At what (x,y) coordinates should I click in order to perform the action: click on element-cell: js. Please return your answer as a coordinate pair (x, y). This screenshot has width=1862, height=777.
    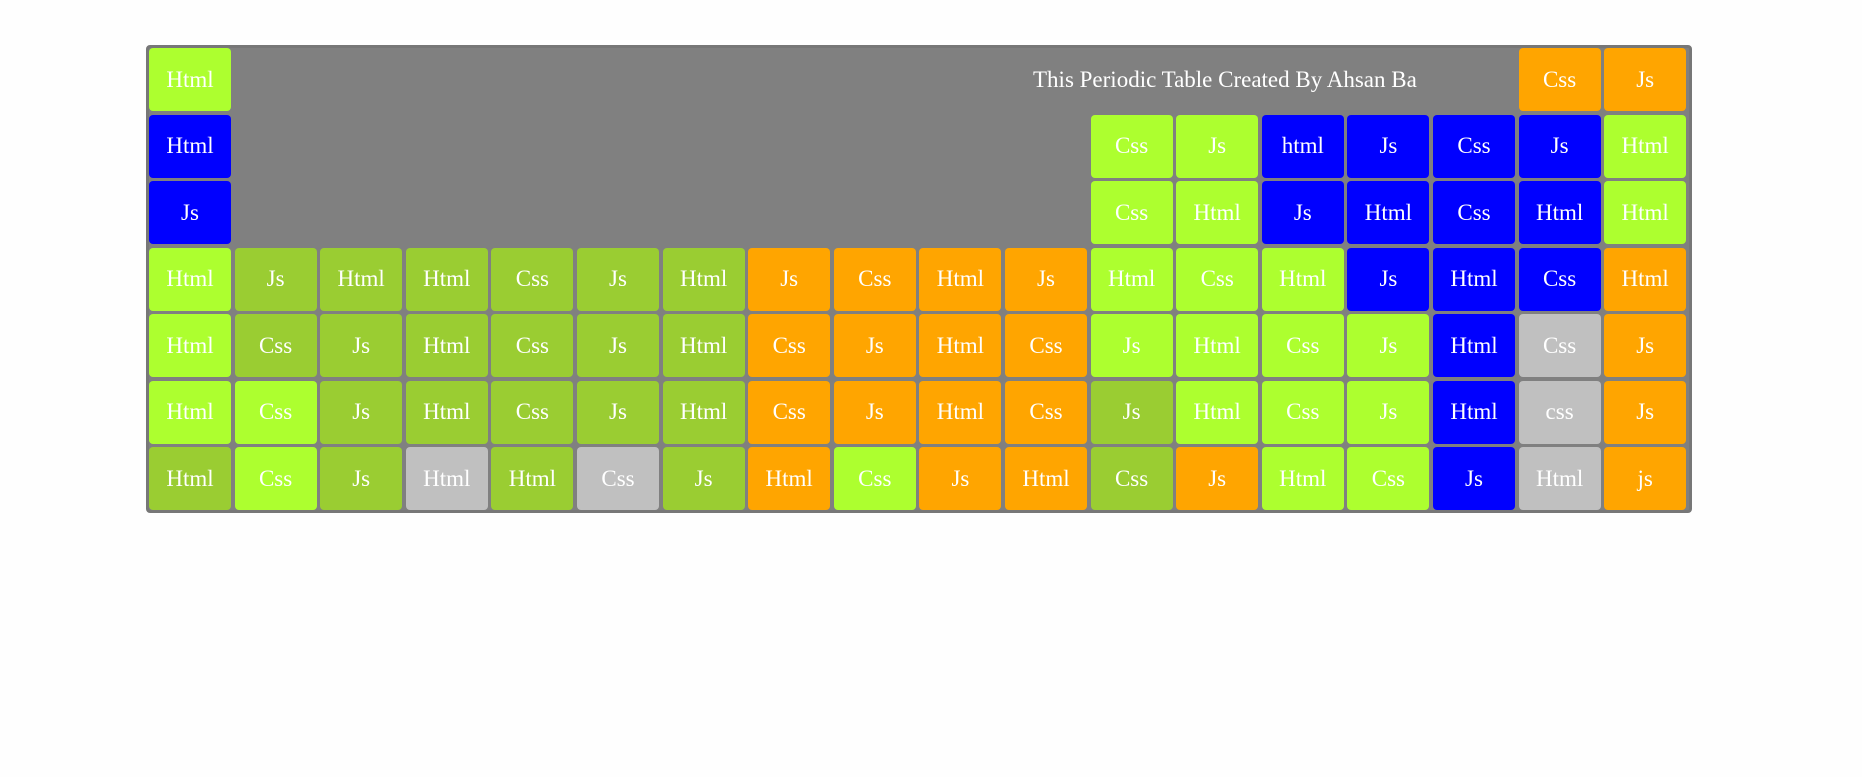
    Looking at the image, I should click on (1645, 478).